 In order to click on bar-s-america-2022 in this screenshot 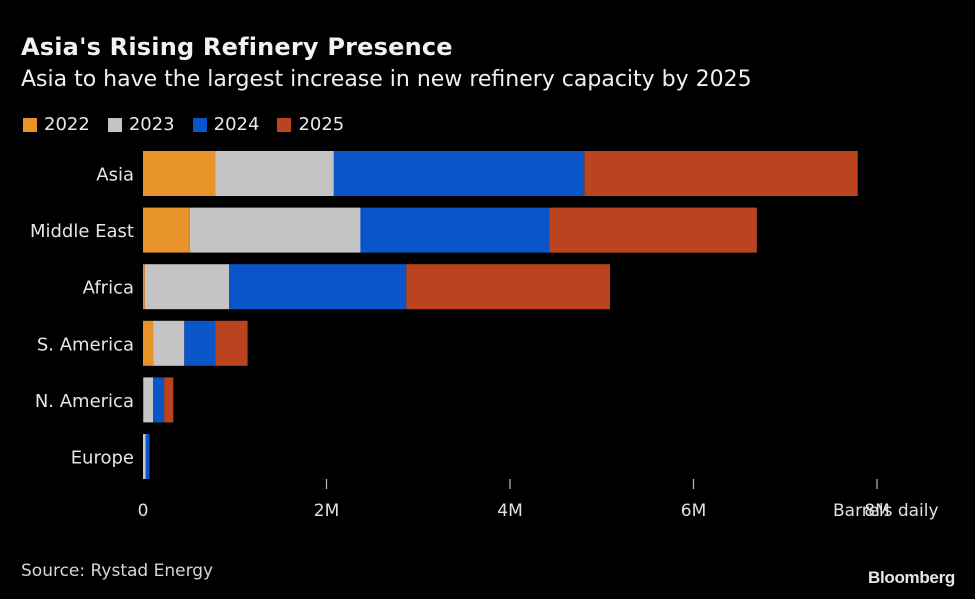, I will do `click(148, 343)`.